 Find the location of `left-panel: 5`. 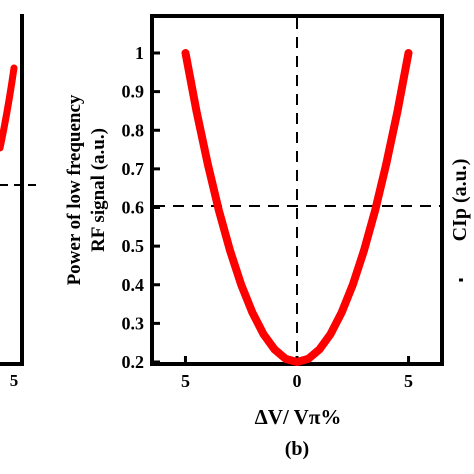

left-panel: 5 is located at coordinates (19, 202).